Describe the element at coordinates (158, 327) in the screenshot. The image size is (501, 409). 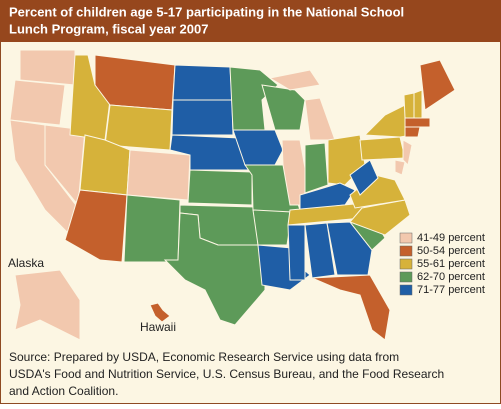
I see `hawaii-label: Hawaii` at that location.